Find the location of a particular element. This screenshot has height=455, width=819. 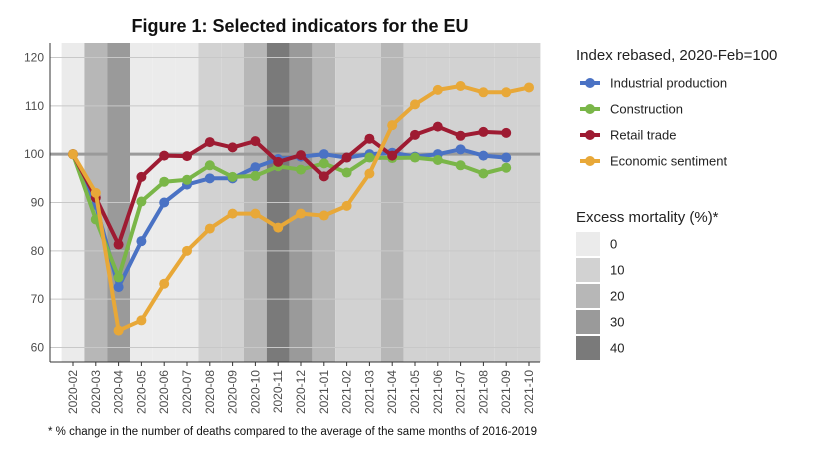

x-tick-label: 2020-06 is located at coordinates (164, 392).